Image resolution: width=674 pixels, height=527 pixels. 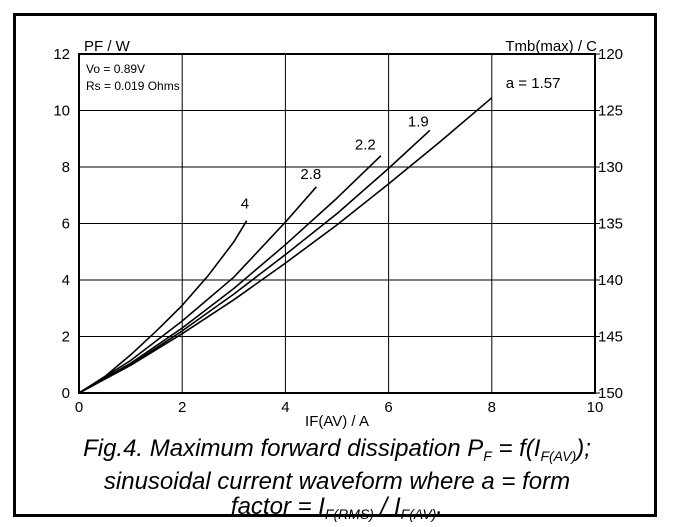 I want to click on y-tick-label: 10, so click(x=61, y=111).